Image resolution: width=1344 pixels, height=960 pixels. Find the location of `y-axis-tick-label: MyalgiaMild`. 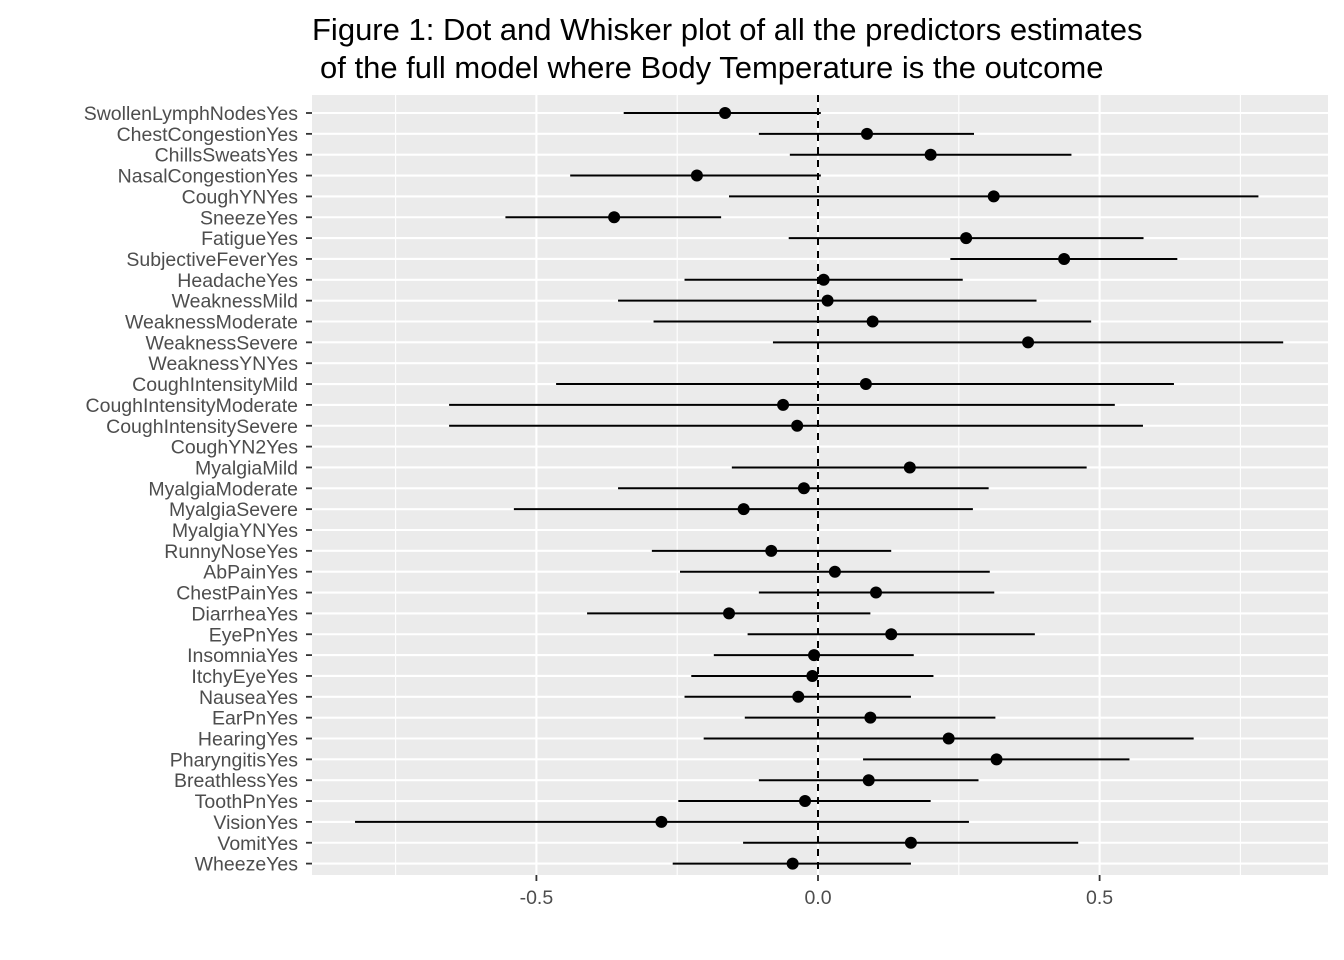

y-axis-tick-label: MyalgiaMild is located at coordinates (246, 468).